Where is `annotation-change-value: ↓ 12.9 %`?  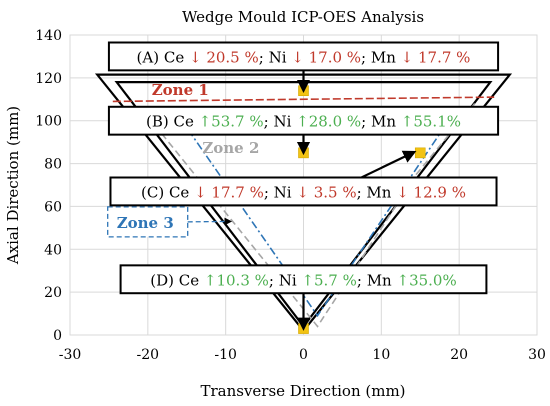 annotation-change-value: ↓ 12.9 % is located at coordinates (431, 192).